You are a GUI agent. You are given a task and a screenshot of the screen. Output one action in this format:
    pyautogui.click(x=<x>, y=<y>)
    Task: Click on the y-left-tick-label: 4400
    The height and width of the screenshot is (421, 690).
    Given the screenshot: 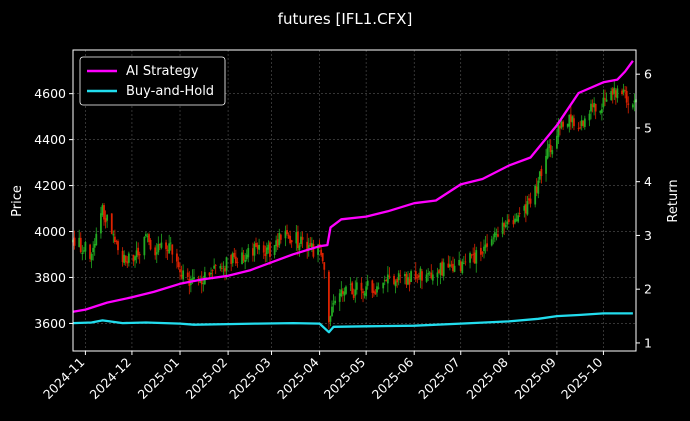 What is the action you would take?
    pyautogui.click(x=50, y=139)
    